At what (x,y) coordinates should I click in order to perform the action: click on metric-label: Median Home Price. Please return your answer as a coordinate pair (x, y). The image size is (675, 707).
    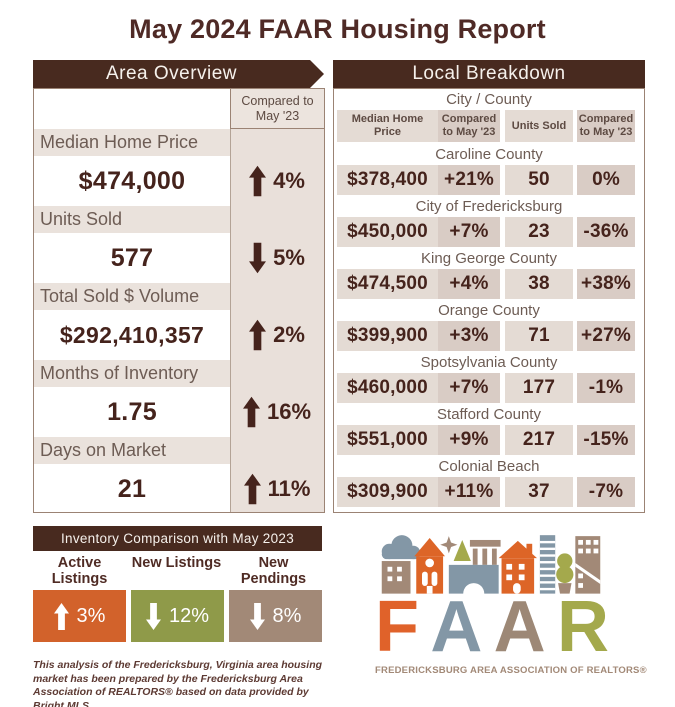
    Looking at the image, I should click on (132, 142).